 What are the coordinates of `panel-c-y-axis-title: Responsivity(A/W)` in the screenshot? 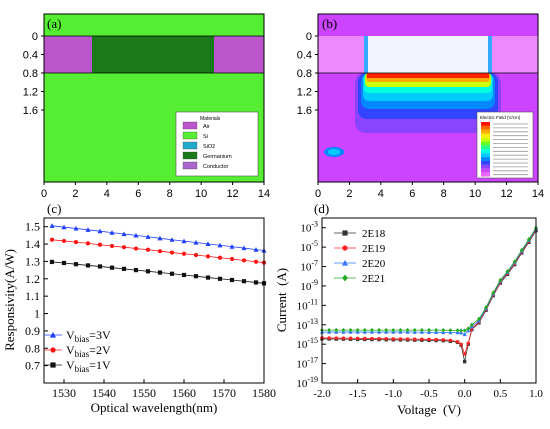 It's located at (9, 300).